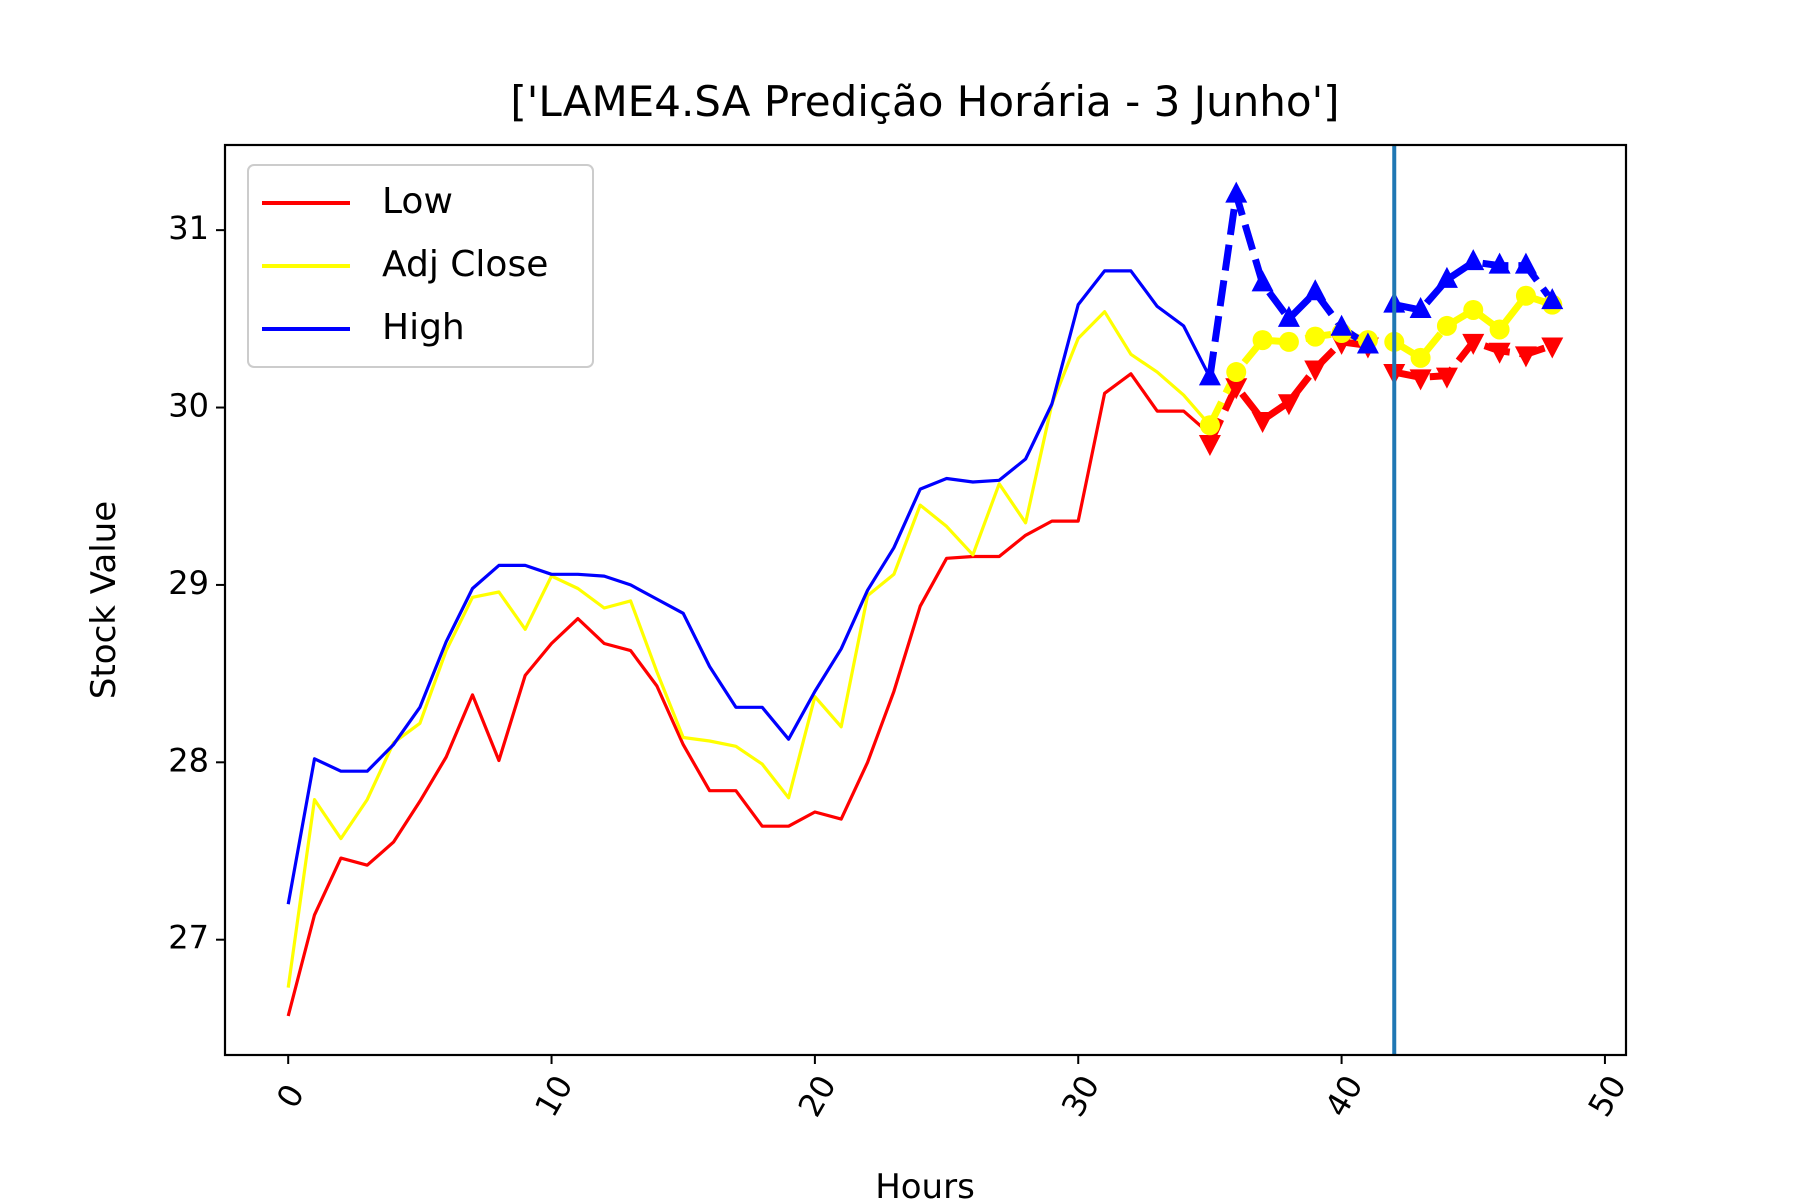 The height and width of the screenshot is (1200, 1800). Describe the element at coordinates (465, 264) in the screenshot. I see `legend-label-adj-close: Adj Close` at that location.